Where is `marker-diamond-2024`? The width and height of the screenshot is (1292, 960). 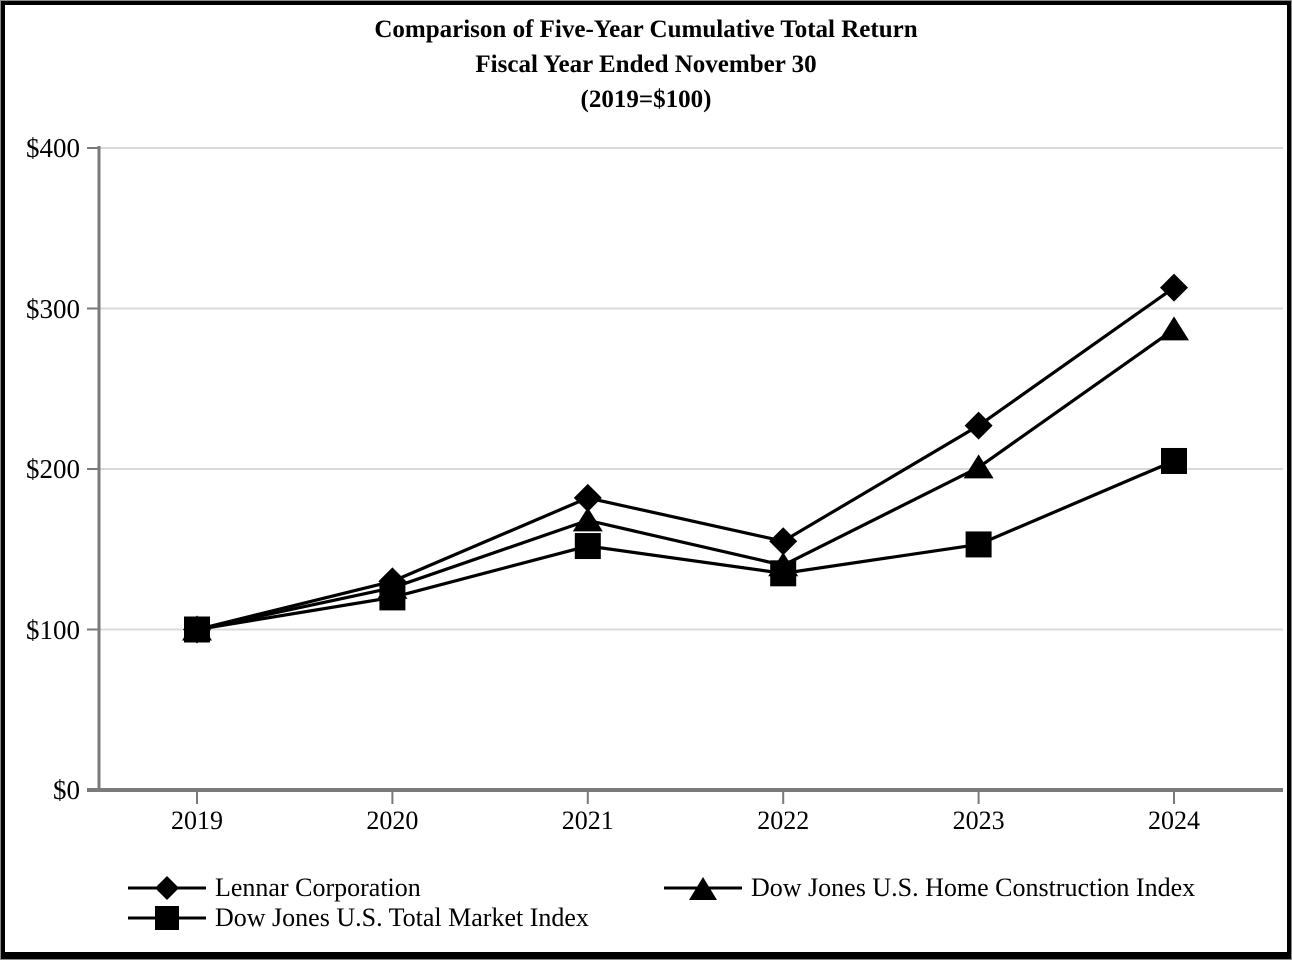
marker-diamond-2024 is located at coordinates (1174, 287).